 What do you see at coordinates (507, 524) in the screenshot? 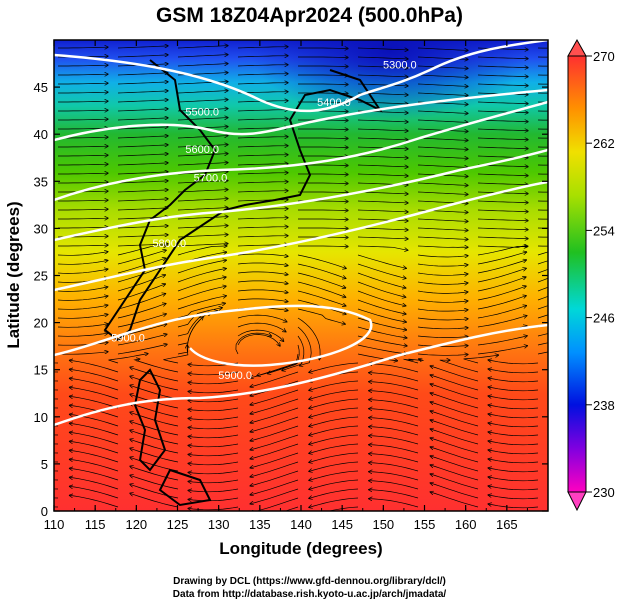
I see `x-tick-label: 165` at bounding box center [507, 524].